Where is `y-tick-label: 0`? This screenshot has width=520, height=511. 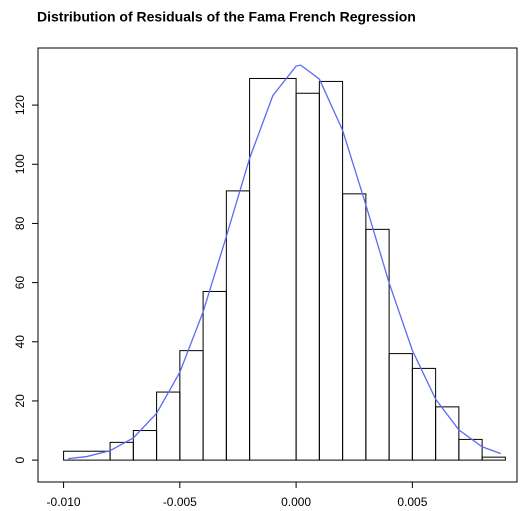 y-tick-label: 0 is located at coordinates (20, 459).